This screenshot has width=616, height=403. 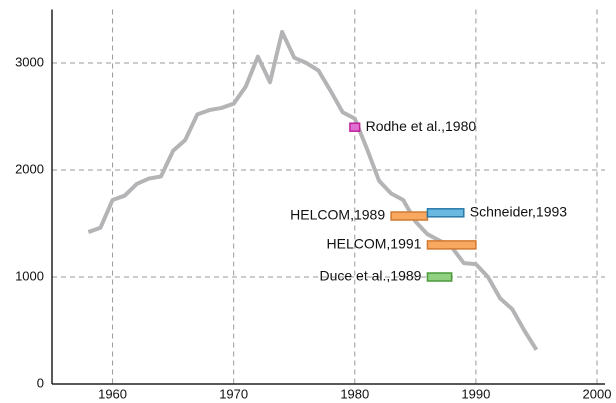 I want to click on y-tick-label: 1000, so click(x=29, y=275).